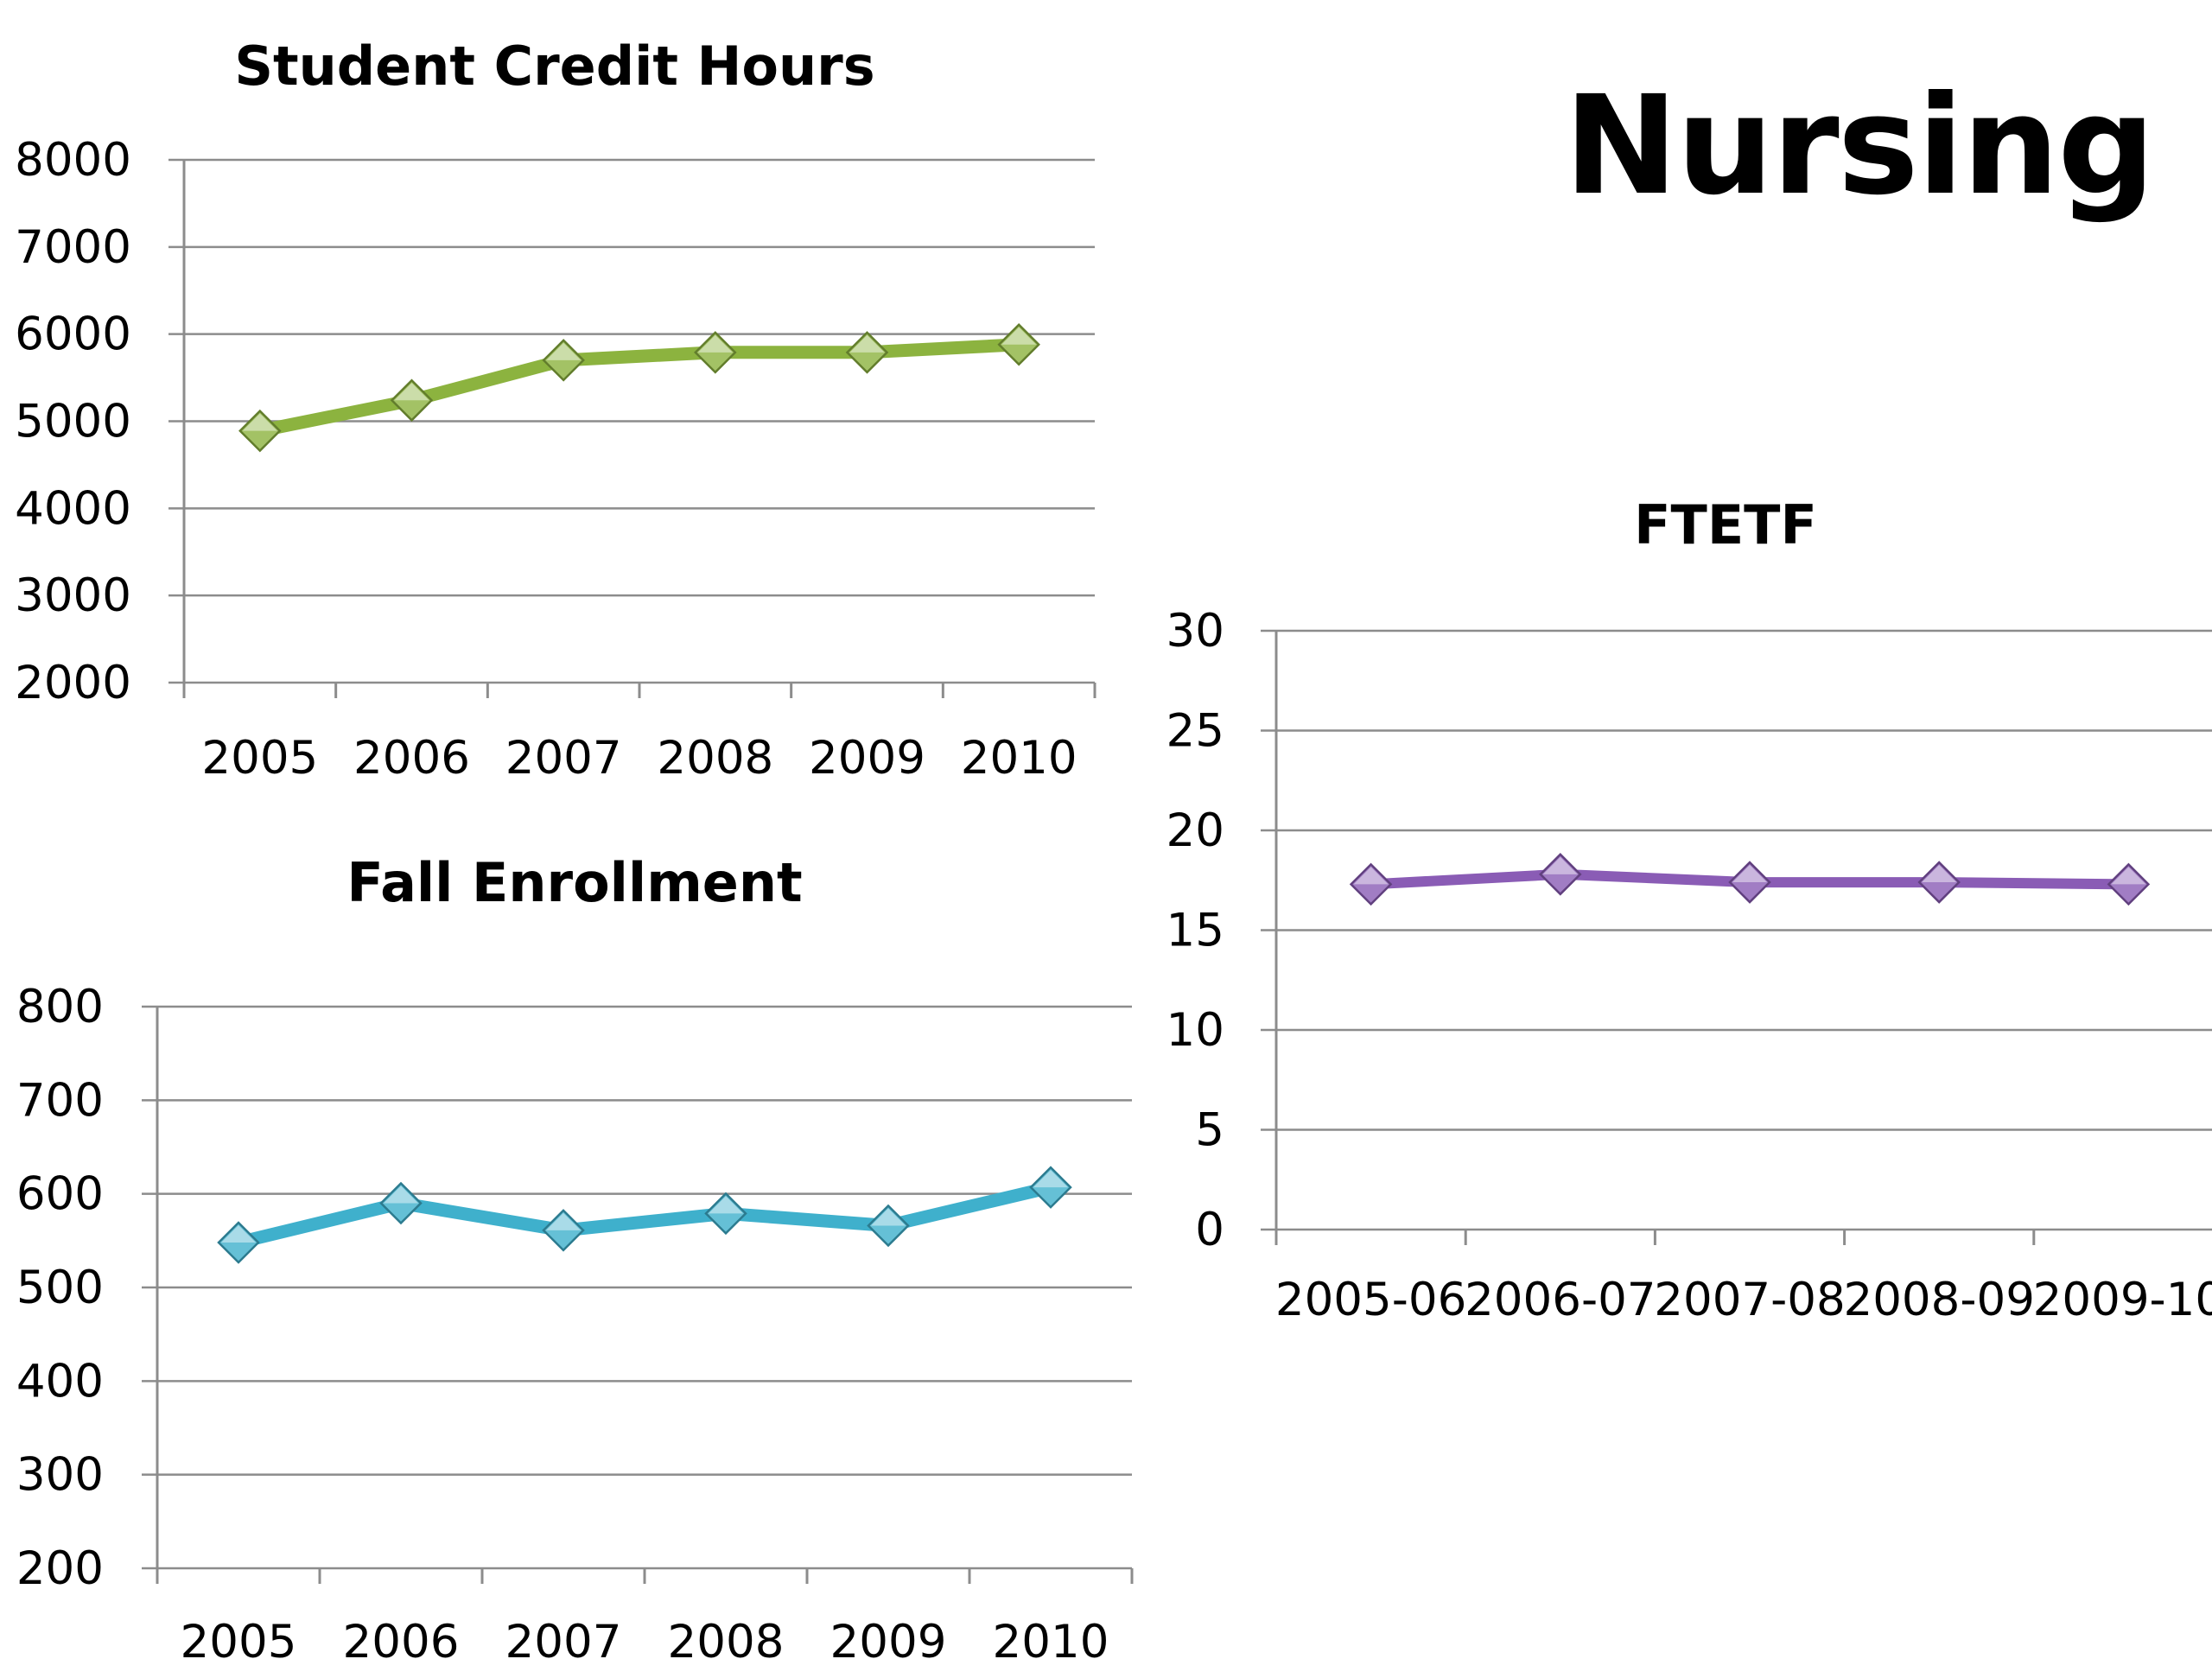 This screenshot has width=2212, height=1659. Describe the element at coordinates (1938, 1300) in the screenshot. I see `x-tick-label: 2008-09` at that location.